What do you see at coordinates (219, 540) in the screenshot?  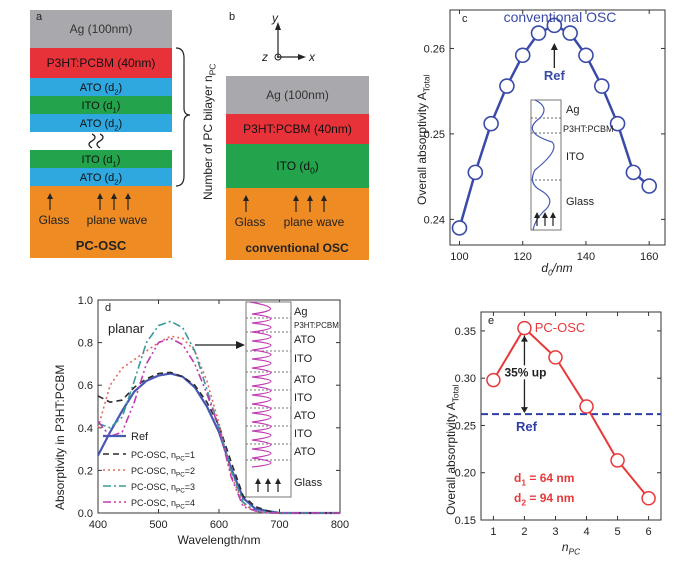 I see `d-x-axis-label: Wavelength/nm` at bounding box center [219, 540].